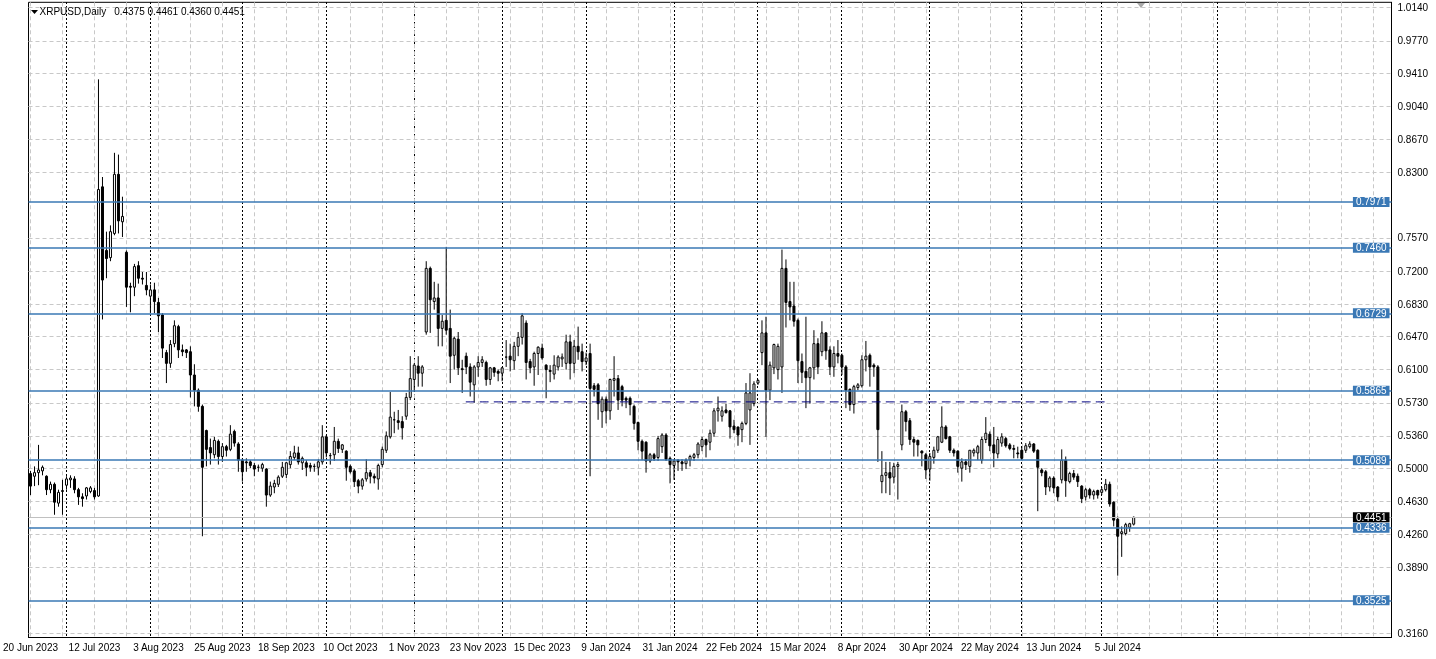 This screenshot has width=1436, height=659. What do you see at coordinates (1413, 73) in the screenshot?
I see `y-tick-label: 0.9410` at bounding box center [1413, 73].